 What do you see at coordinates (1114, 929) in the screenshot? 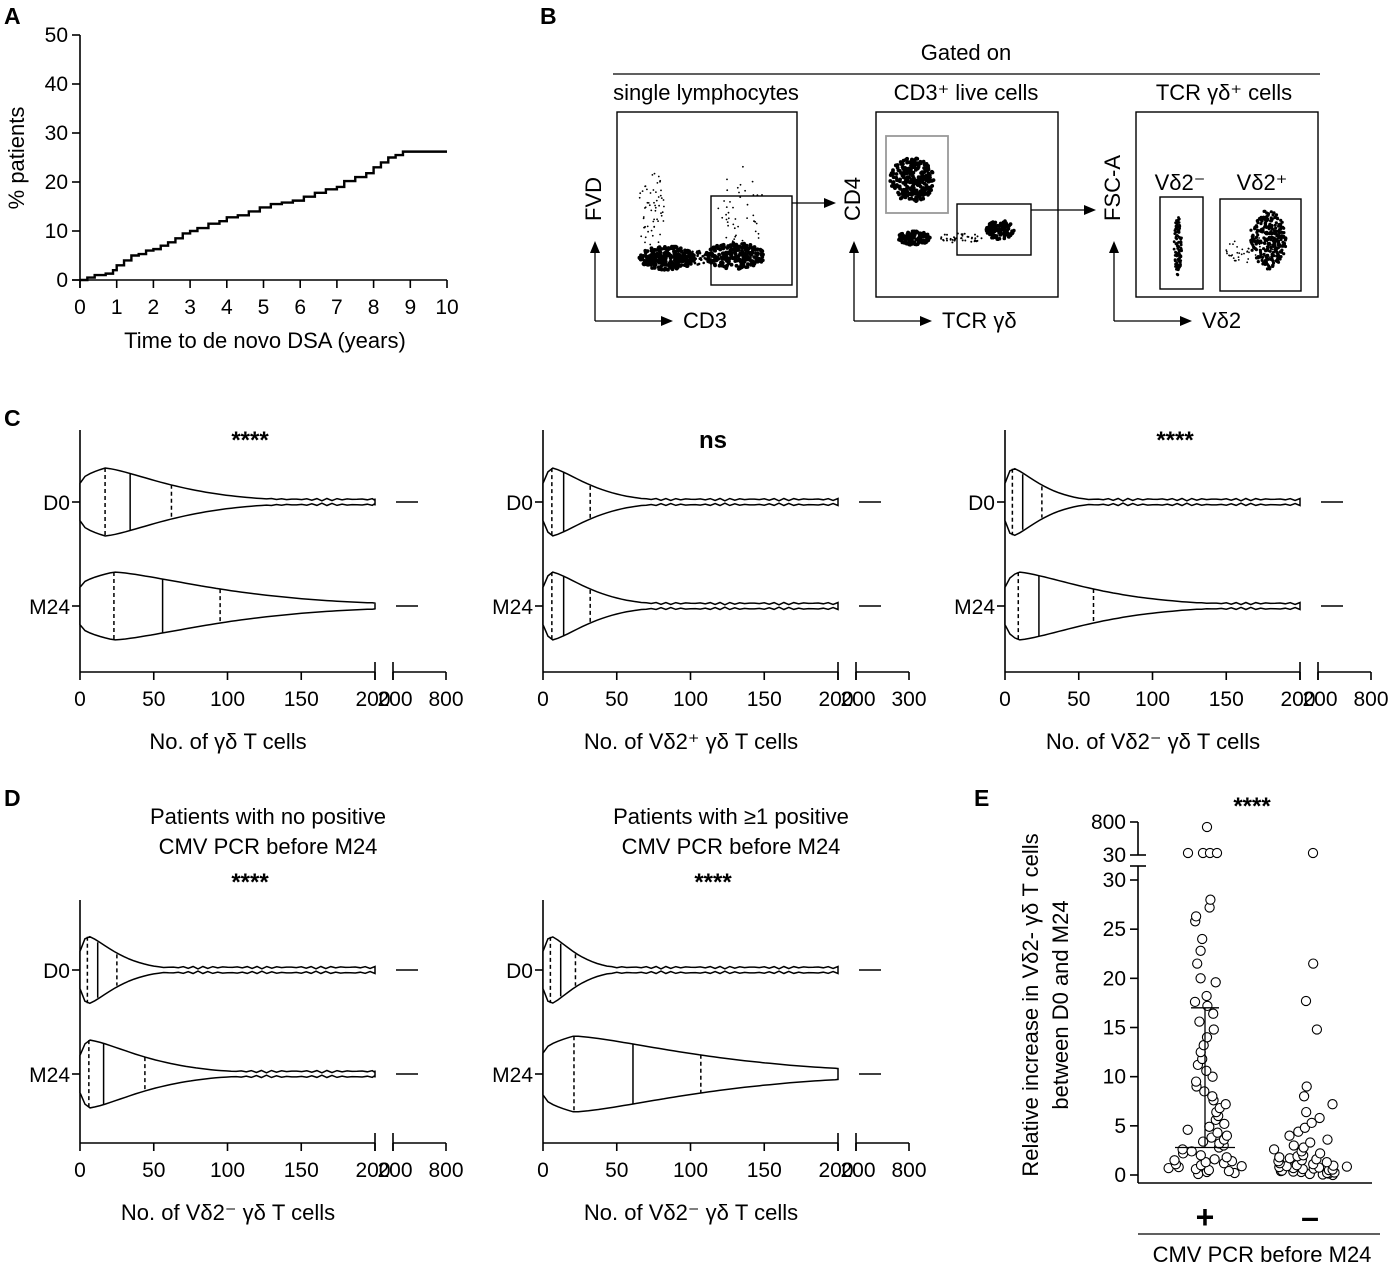
I see `y-tick-label: 25` at bounding box center [1114, 929].